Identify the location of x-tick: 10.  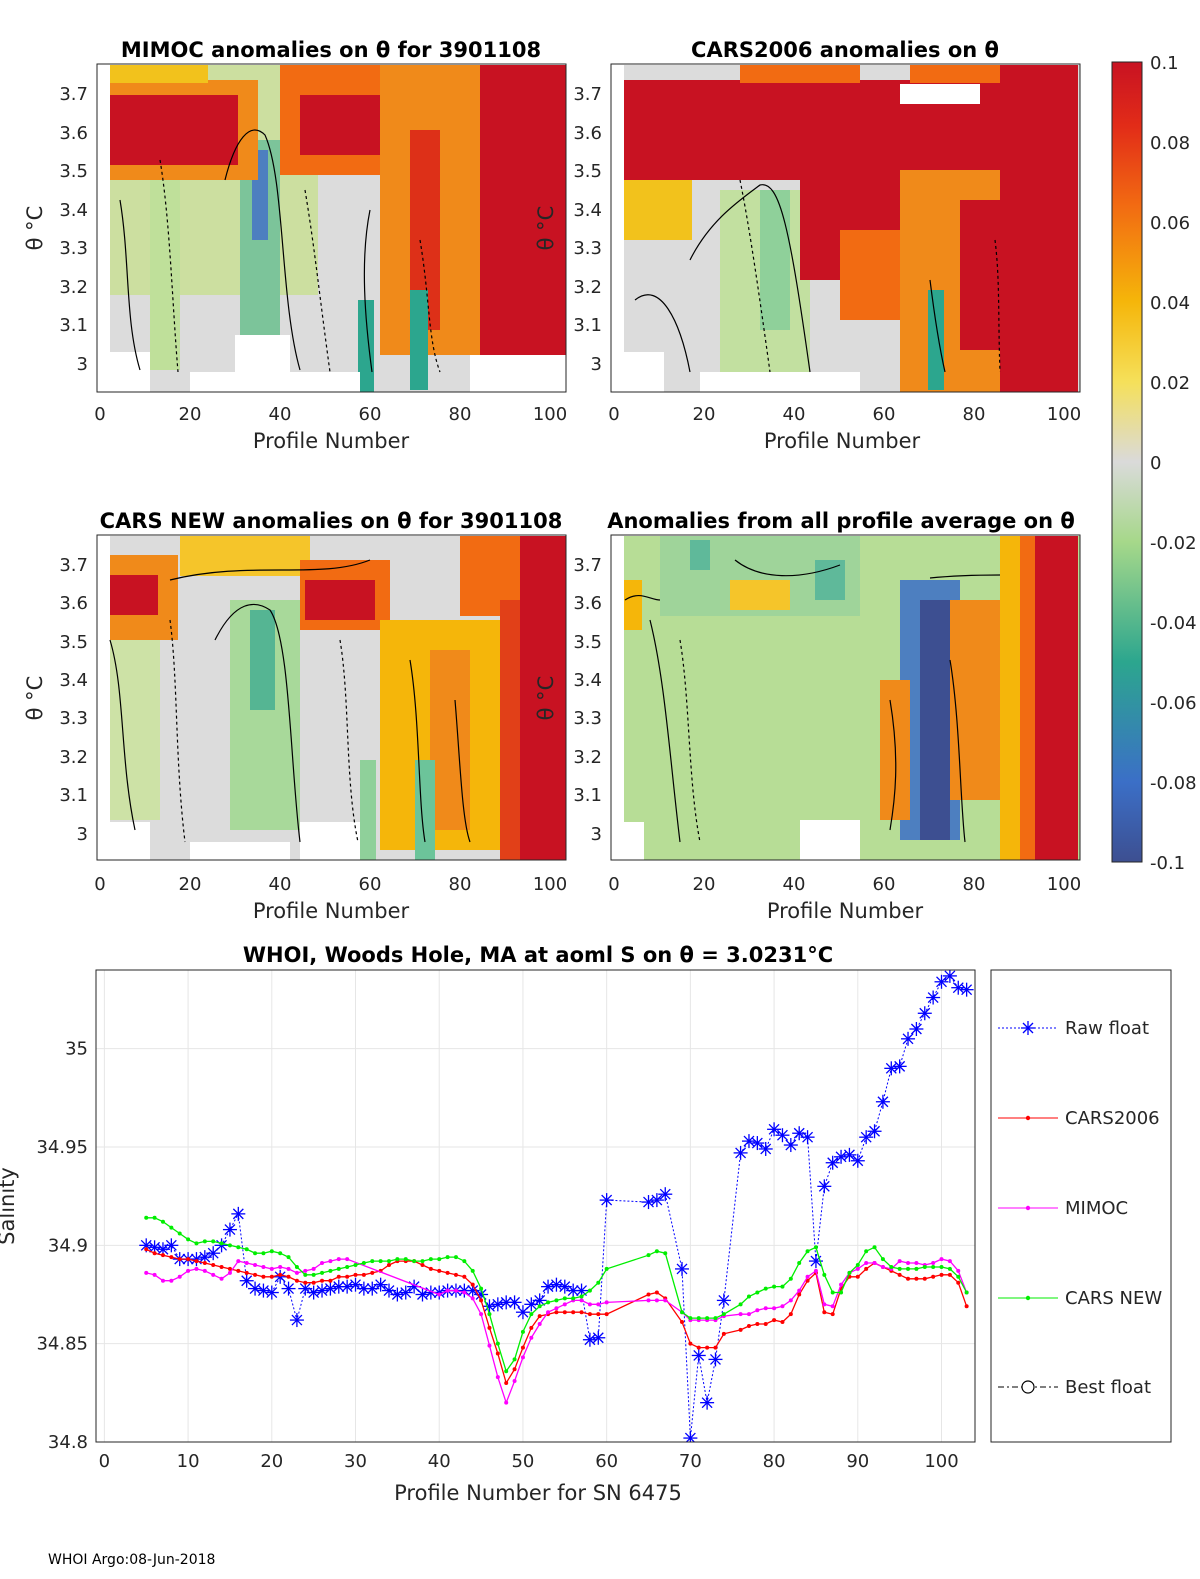
(188, 1461).